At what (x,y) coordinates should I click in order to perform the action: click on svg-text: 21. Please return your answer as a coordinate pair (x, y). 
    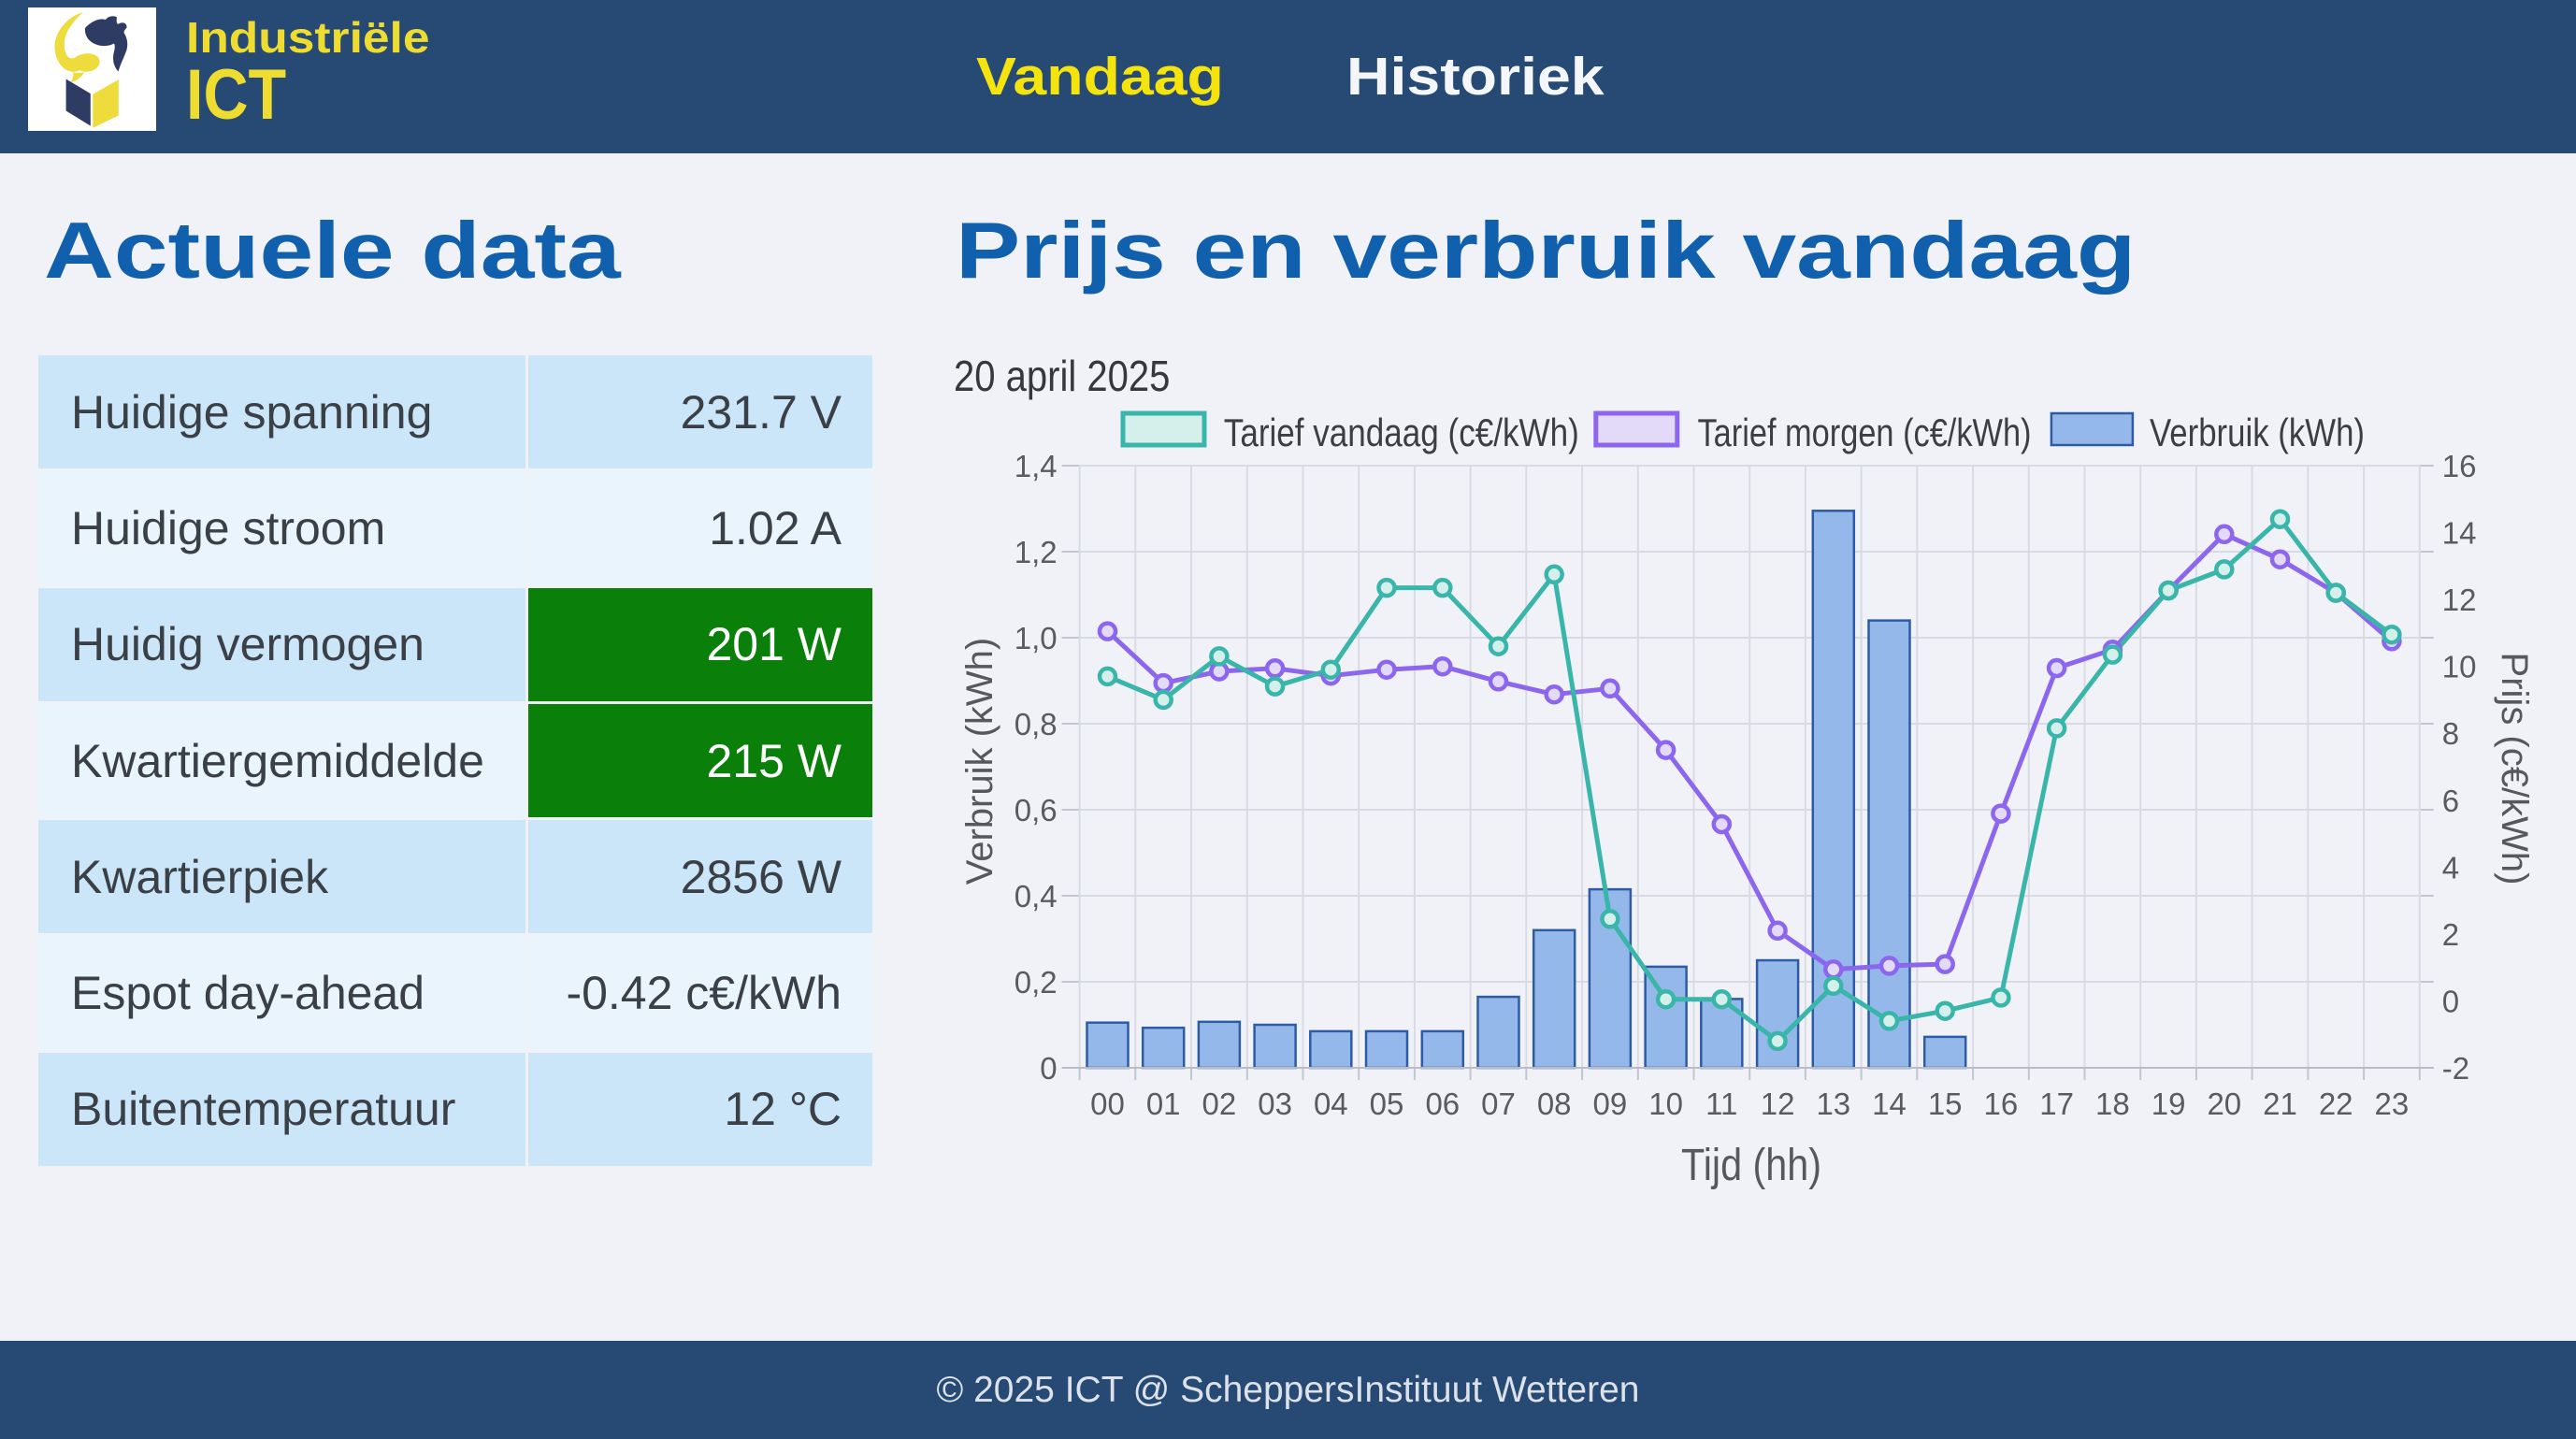
    Looking at the image, I should click on (2280, 1103).